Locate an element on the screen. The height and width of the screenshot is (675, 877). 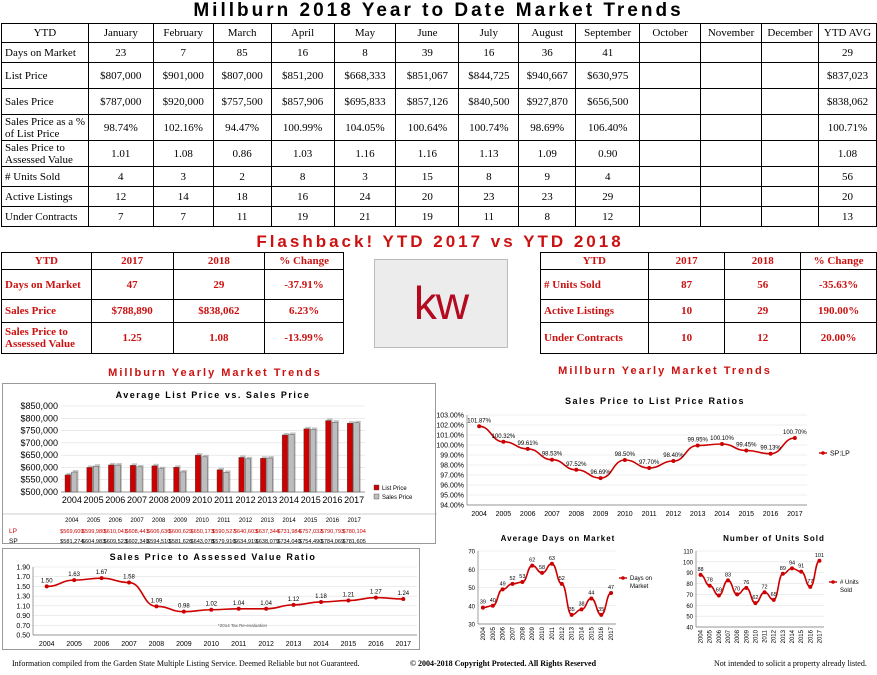
data-label: 97.70% is located at coordinates (649, 463).